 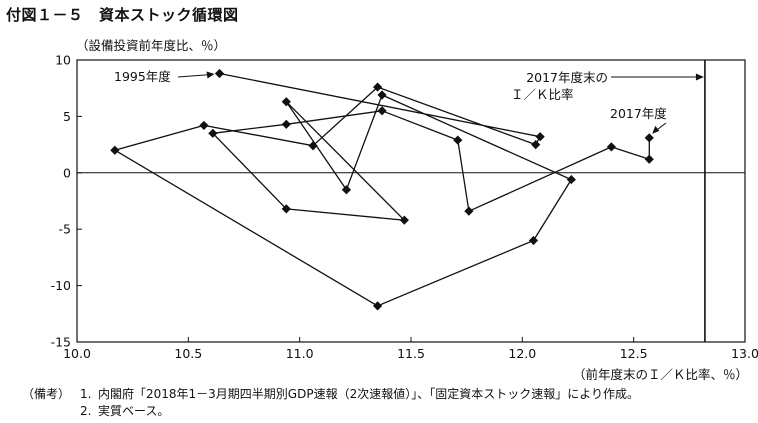 What do you see at coordinates (638, 113) in the screenshot?
I see `annotation-2017: 2017年度` at bounding box center [638, 113].